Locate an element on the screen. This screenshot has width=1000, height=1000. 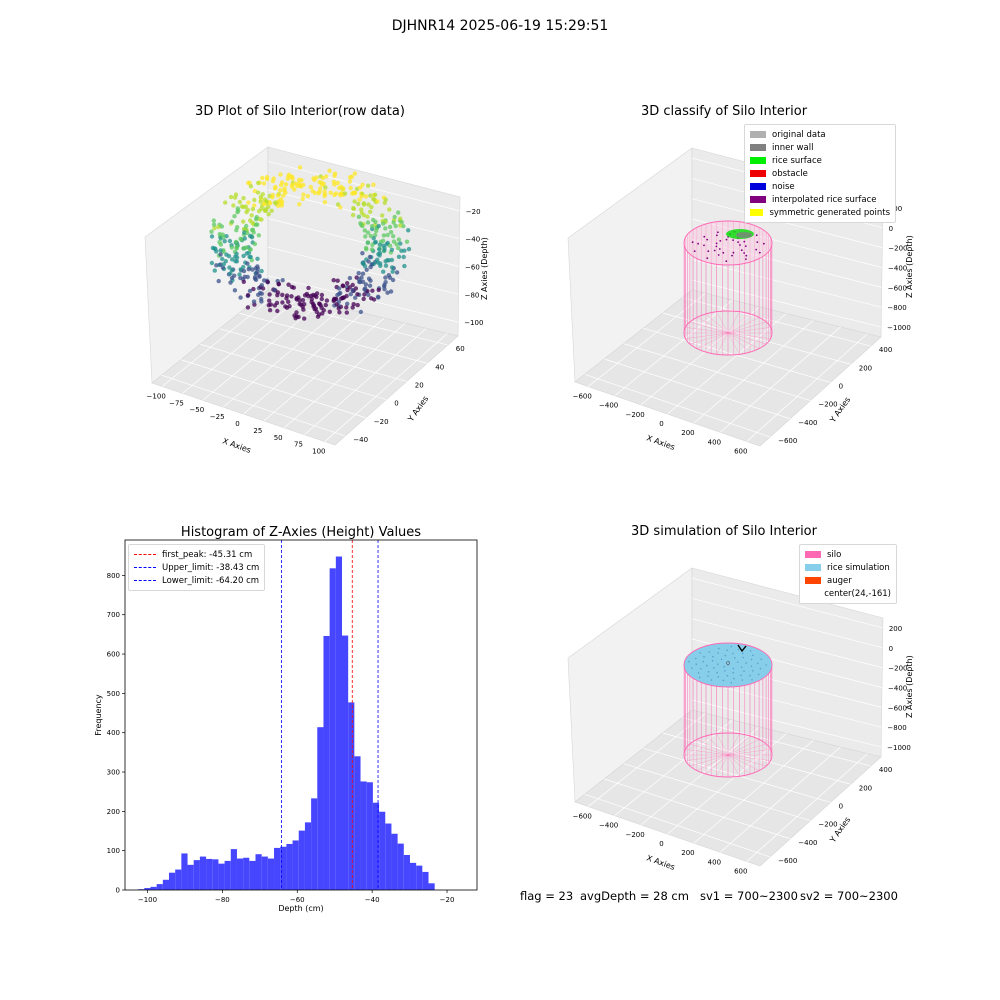
legend-label: first_peak: -45.31 cm is located at coordinates (207, 554).